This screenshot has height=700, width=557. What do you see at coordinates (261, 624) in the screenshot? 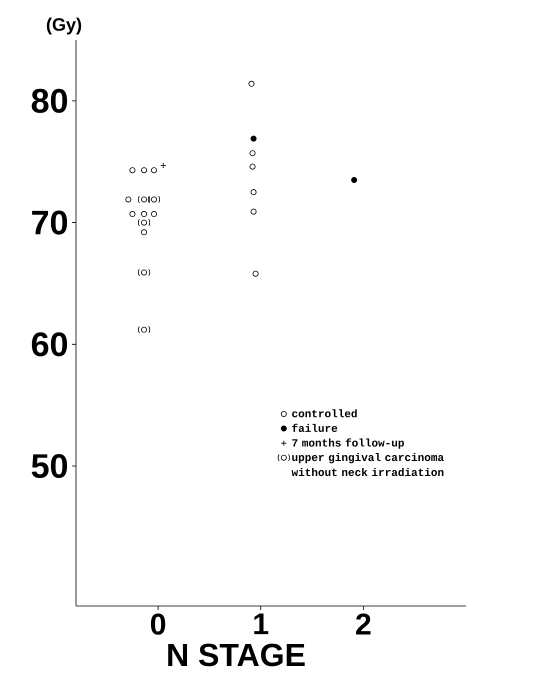
I see `x-tick-label: 1` at bounding box center [261, 624].